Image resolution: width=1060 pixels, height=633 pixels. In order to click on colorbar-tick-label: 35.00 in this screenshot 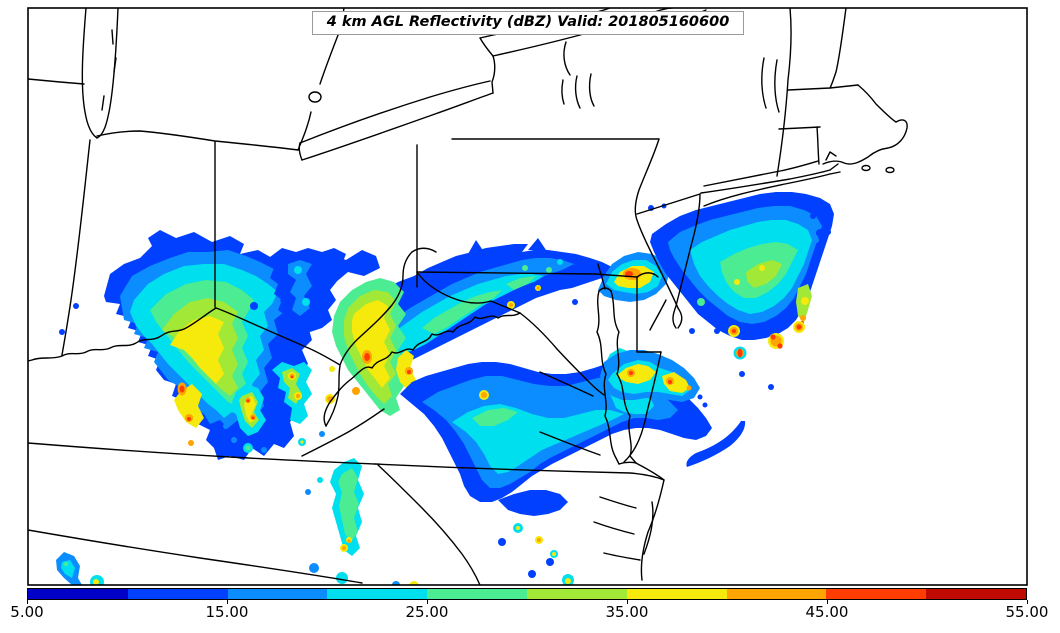, I will do `click(627, 612)`.